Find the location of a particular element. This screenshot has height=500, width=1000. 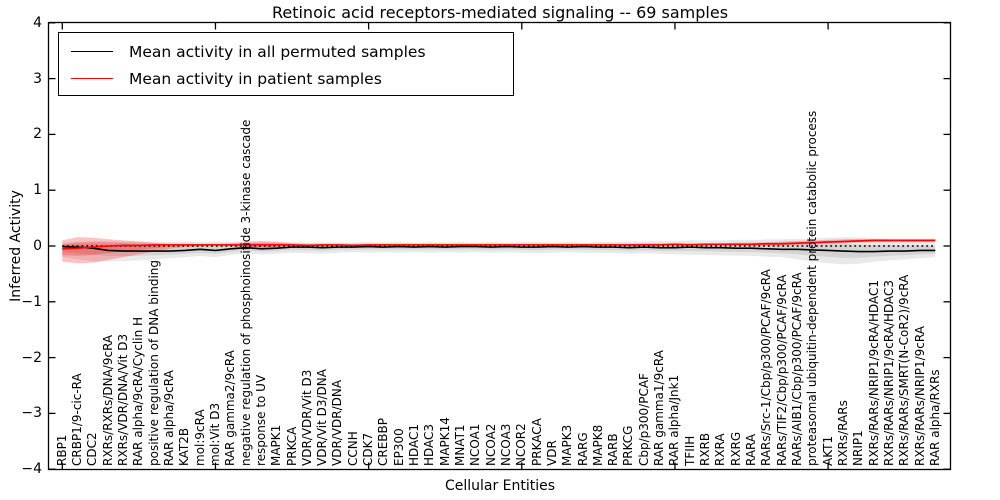

x-tick-label: MAPK1 is located at coordinates (276, 445).